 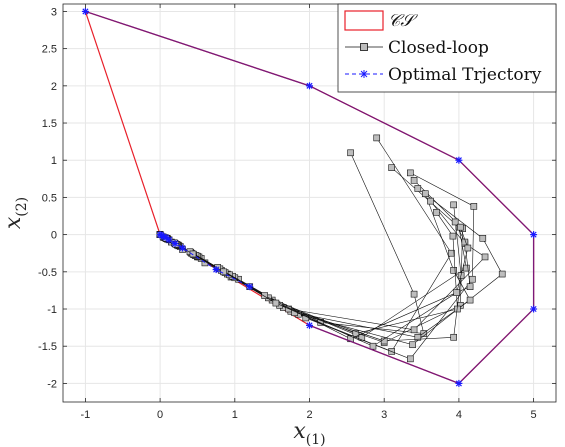 What do you see at coordinates (438, 48) in the screenshot?
I see `legend-closed-loop-label: Closed-loop` at bounding box center [438, 48].